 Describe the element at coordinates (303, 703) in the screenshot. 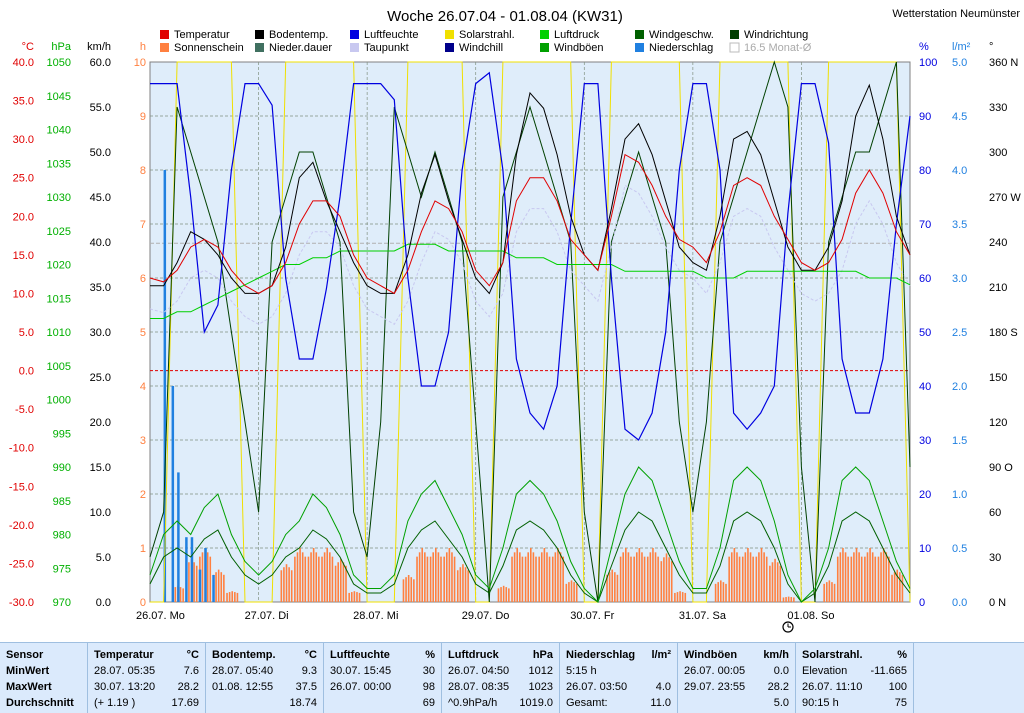

I see `stats-cell-value: 18.74` at that location.